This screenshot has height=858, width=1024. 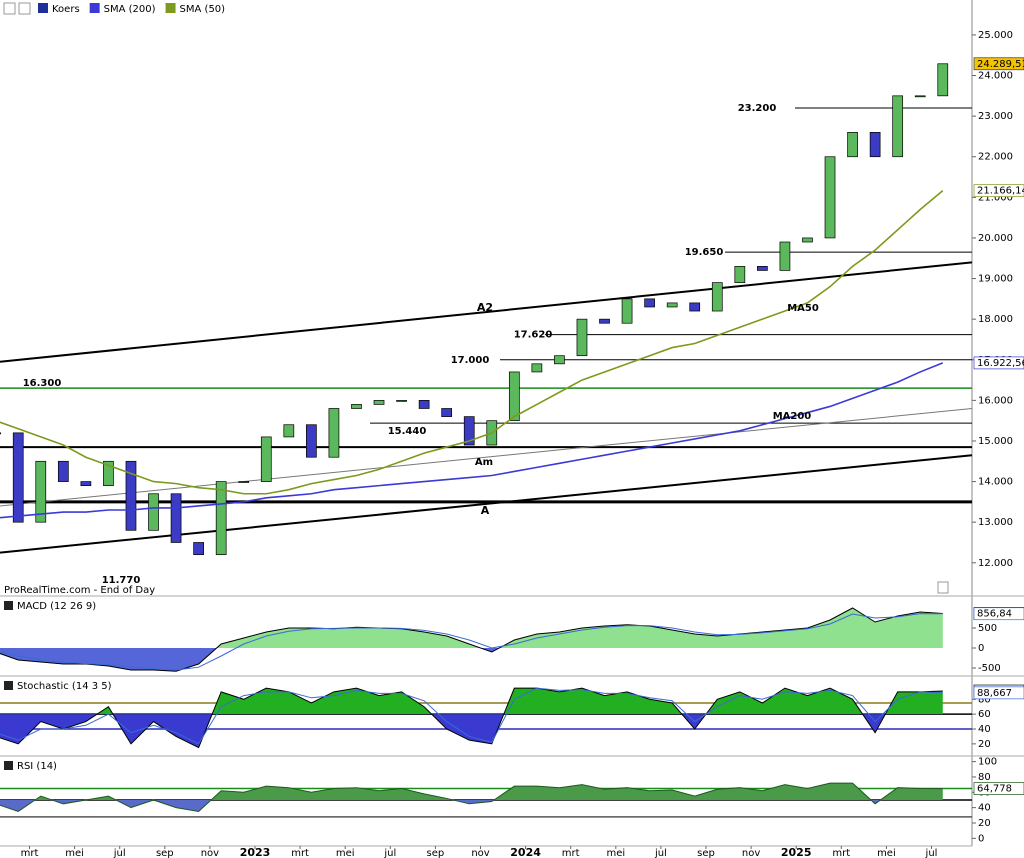 What do you see at coordinates (995, 157) in the screenshot?
I see `y-tick-label: 22.000` at bounding box center [995, 157].